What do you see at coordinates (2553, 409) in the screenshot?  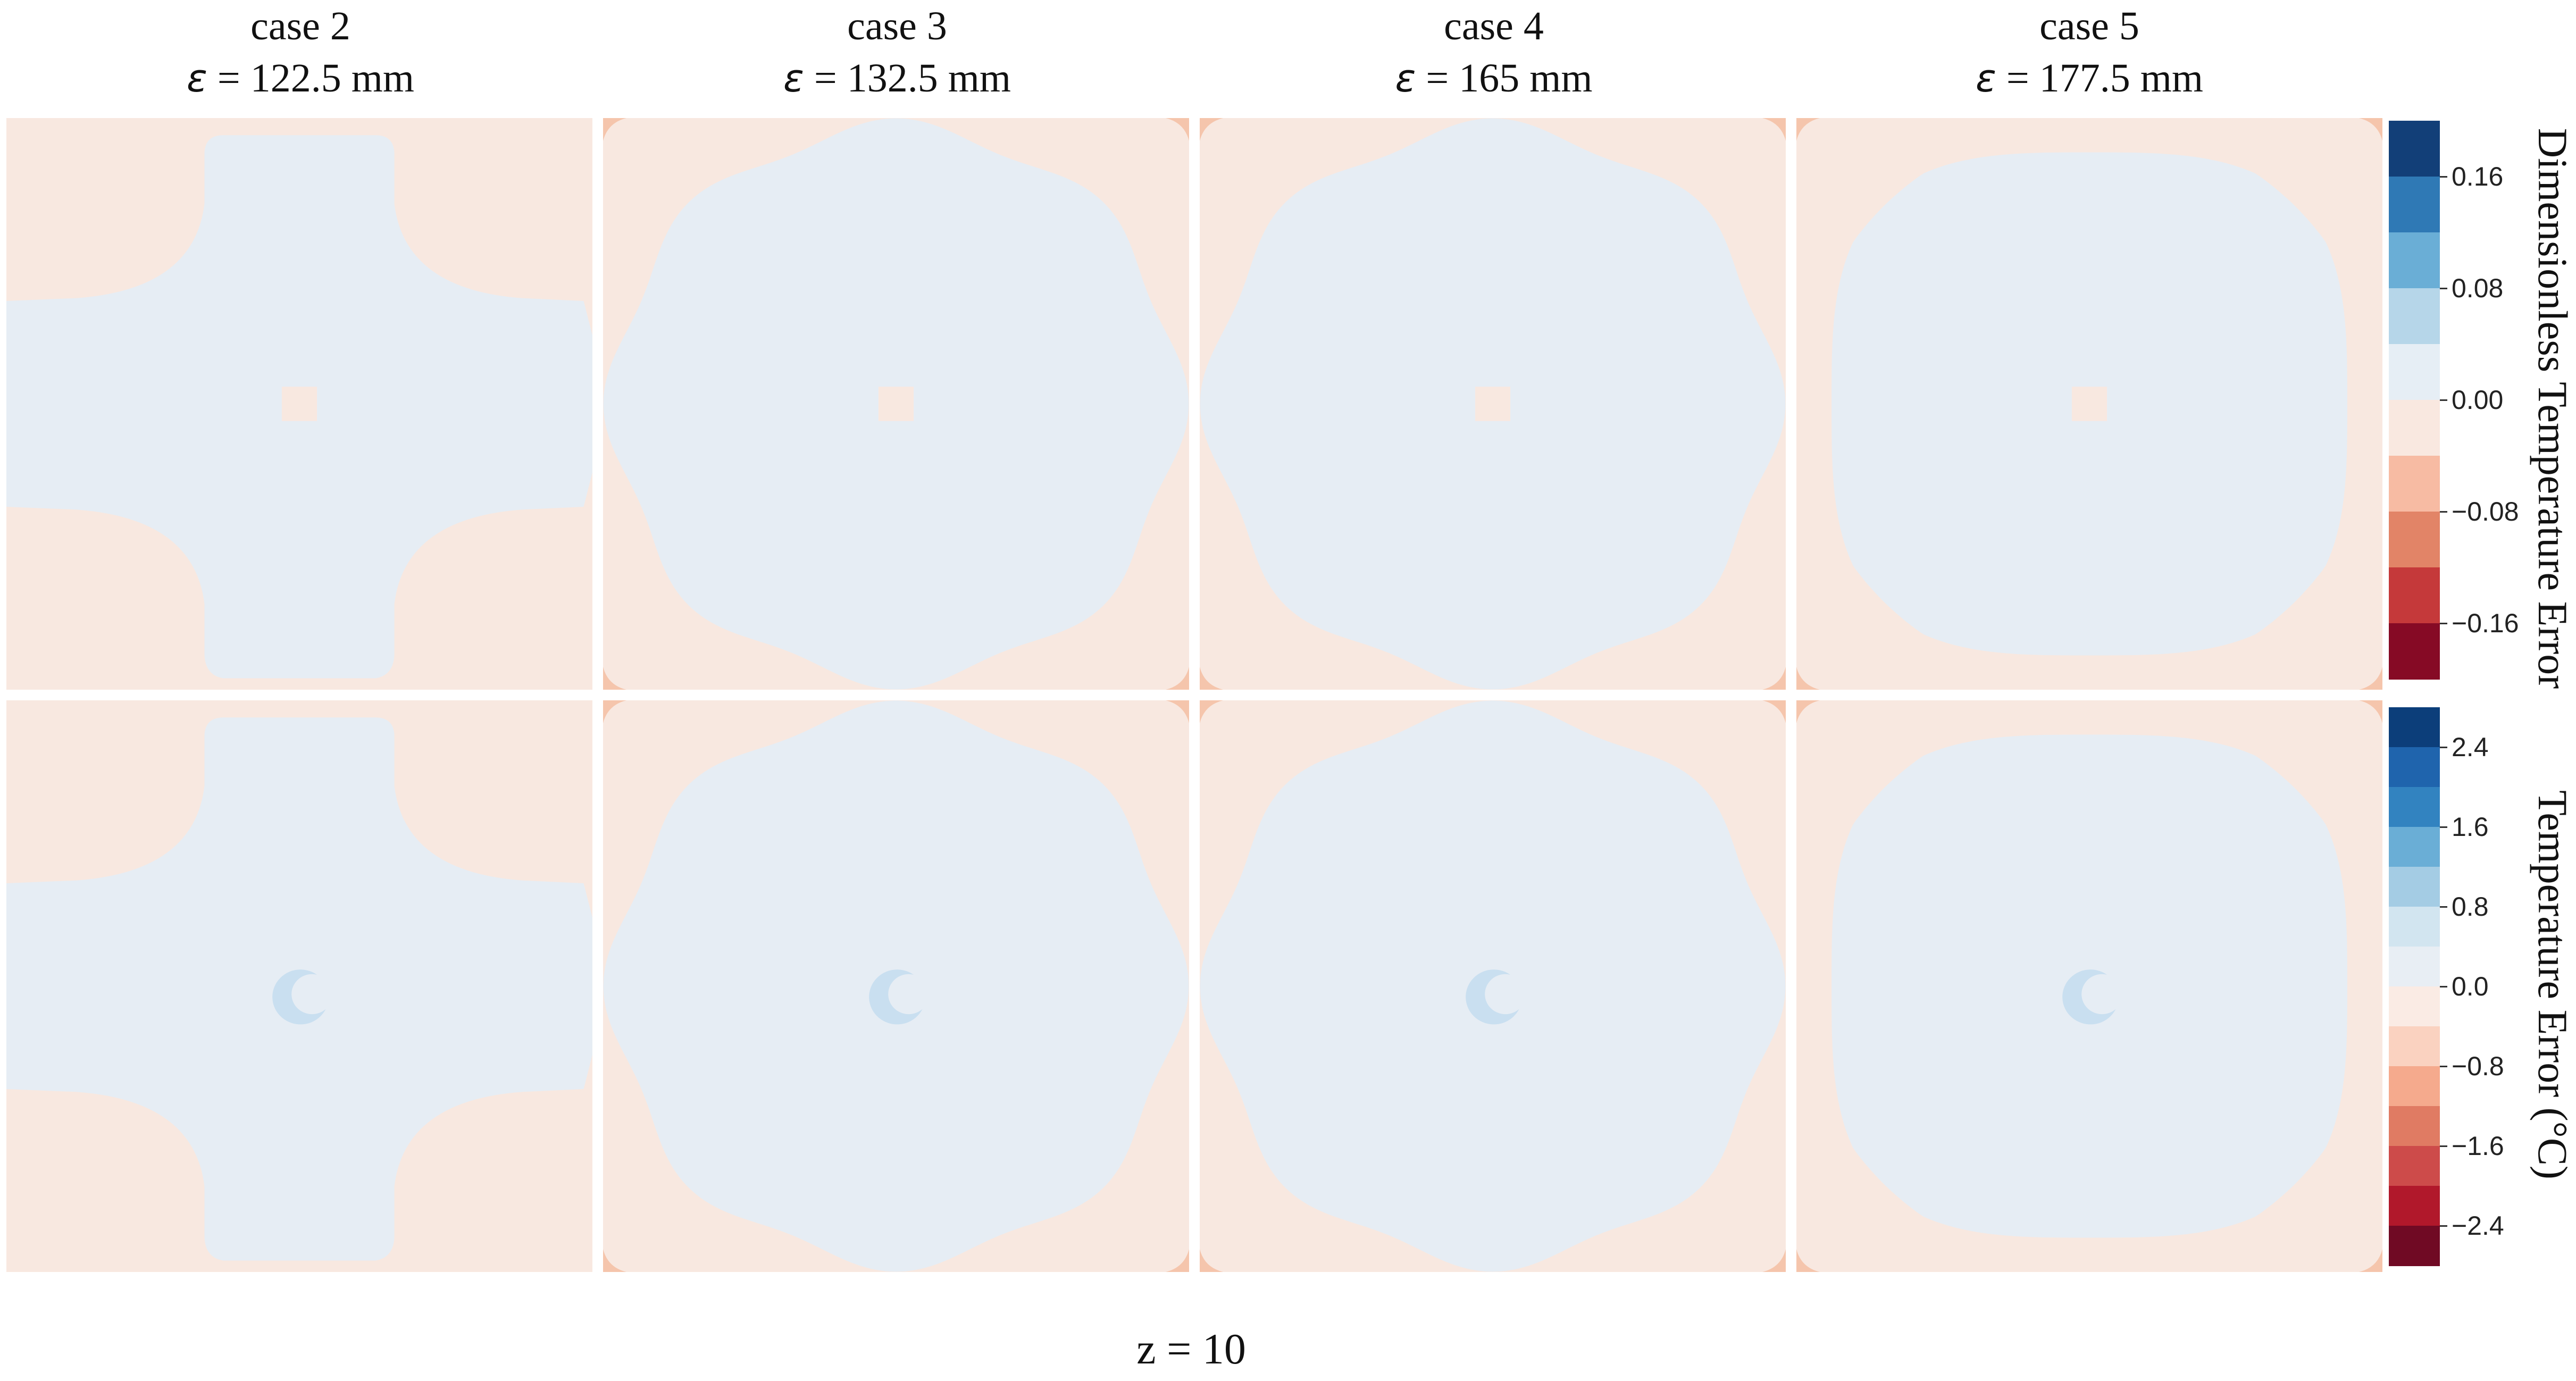 I see `colorbar-label-dimensionless: Dimensionless Temperature Error` at bounding box center [2553, 409].